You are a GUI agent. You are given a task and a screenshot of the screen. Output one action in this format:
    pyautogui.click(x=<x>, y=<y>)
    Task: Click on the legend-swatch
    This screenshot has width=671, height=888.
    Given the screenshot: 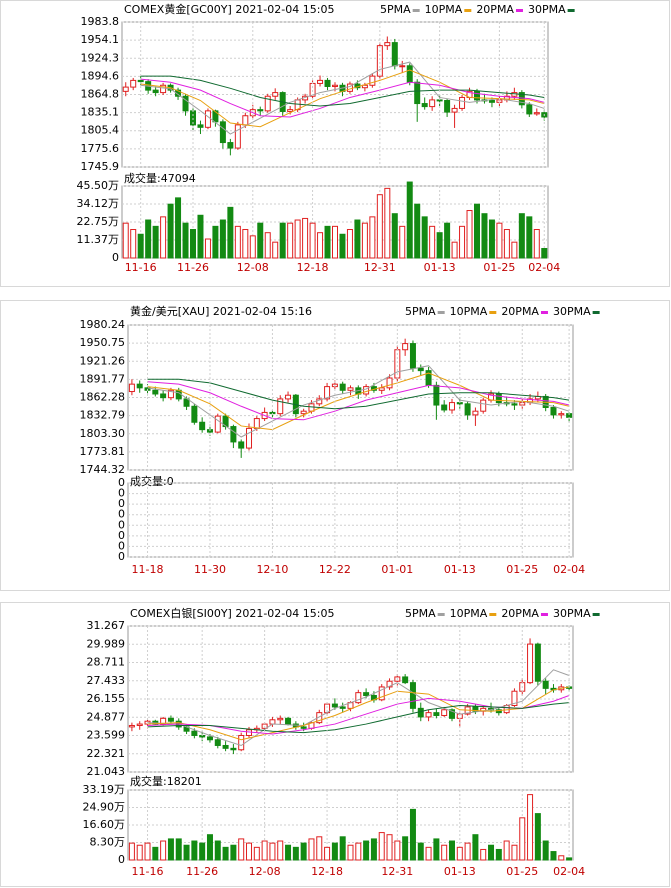 What is the action you would take?
    pyautogui.click(x=493, y=614)
    